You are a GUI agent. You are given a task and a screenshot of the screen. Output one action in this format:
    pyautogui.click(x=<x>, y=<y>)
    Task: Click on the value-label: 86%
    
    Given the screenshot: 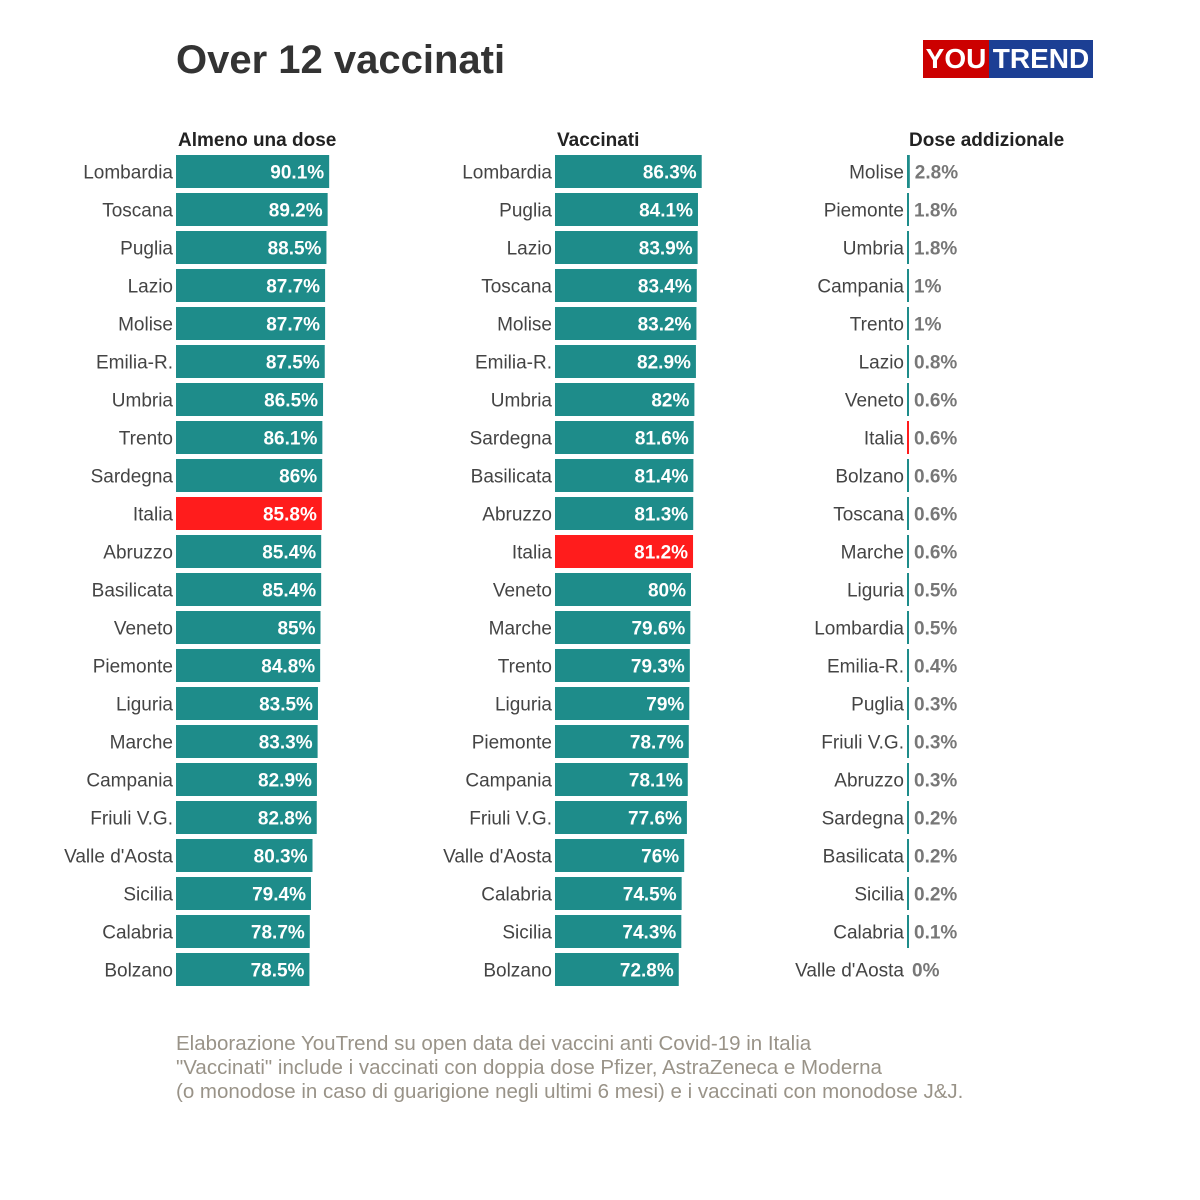 What is the action you would take?
    pyautogui.click(x=298, y=477)
    